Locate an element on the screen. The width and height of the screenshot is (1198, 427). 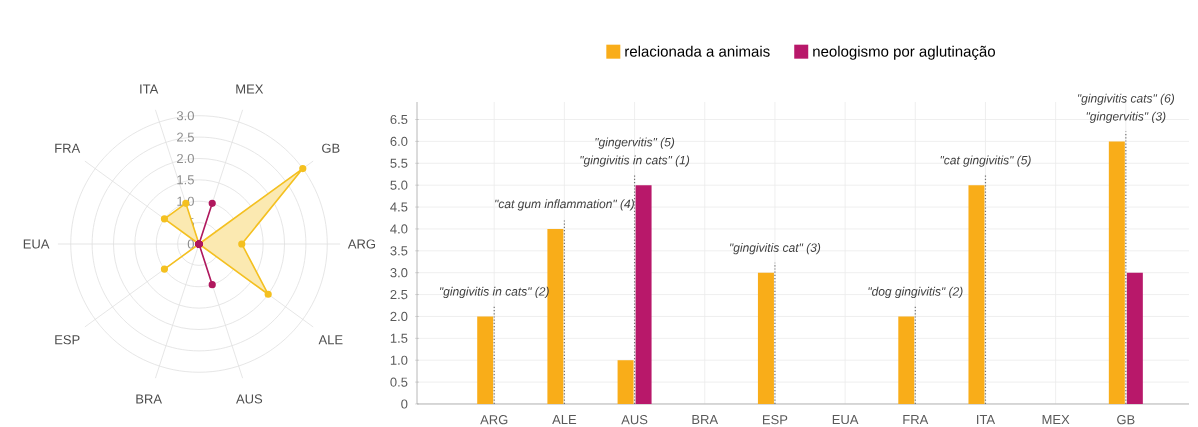
annotation: "gingivitis in cats" (1) is located at coordinates (635, 161).